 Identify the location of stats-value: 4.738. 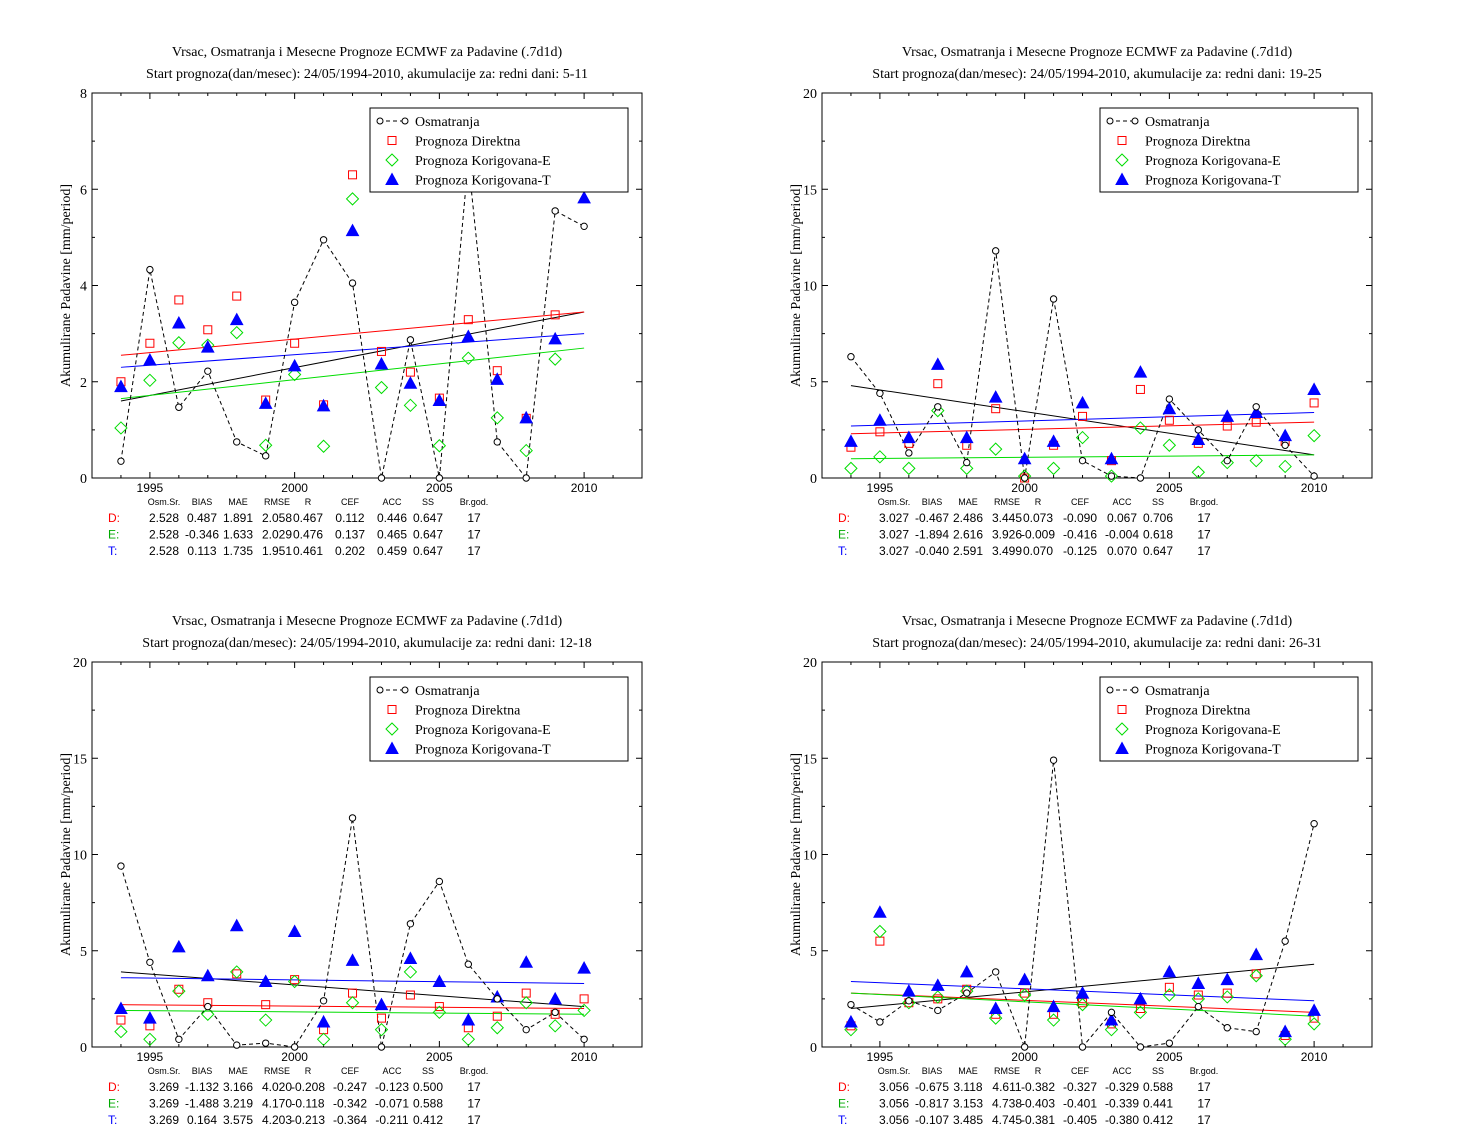
(1007, 1104).